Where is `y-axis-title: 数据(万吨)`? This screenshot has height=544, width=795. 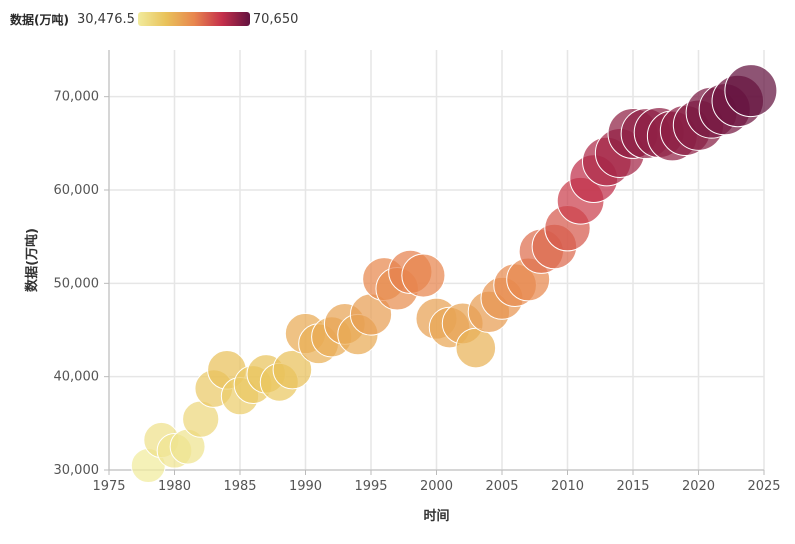 y-axis-title: 数据(万吨) is located at coordinates (32, 260).